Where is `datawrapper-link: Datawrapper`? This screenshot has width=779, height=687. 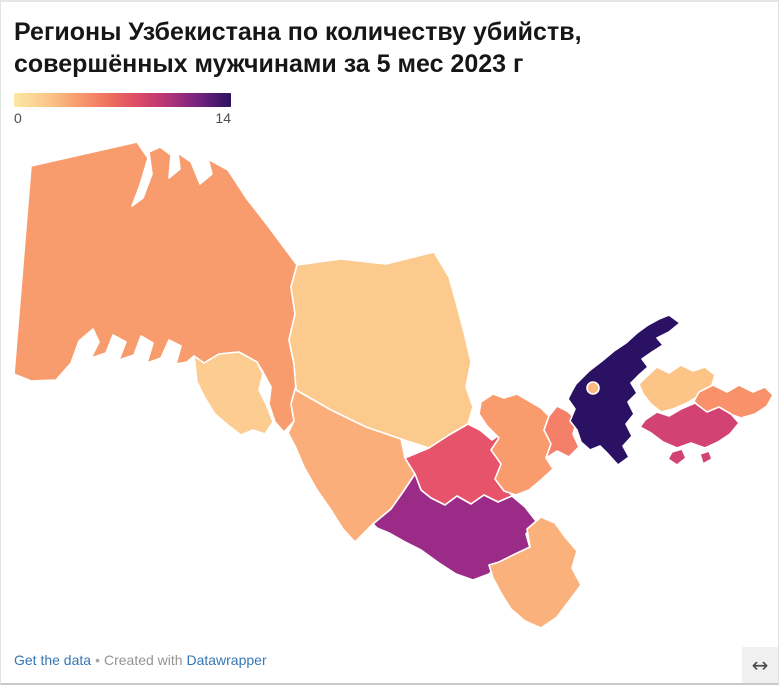 datawrapper-link: Datawrapper is located at coordinates (226, 660).